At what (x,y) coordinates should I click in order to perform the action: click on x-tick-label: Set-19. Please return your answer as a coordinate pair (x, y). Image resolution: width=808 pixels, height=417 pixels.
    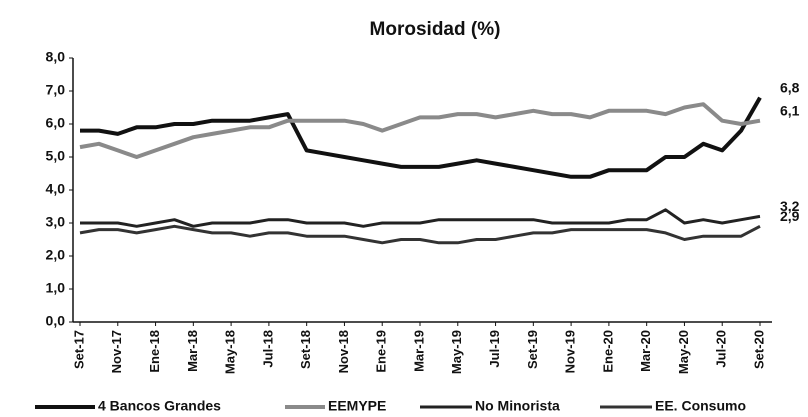
    Looking at the image, I should click on (532, 349).